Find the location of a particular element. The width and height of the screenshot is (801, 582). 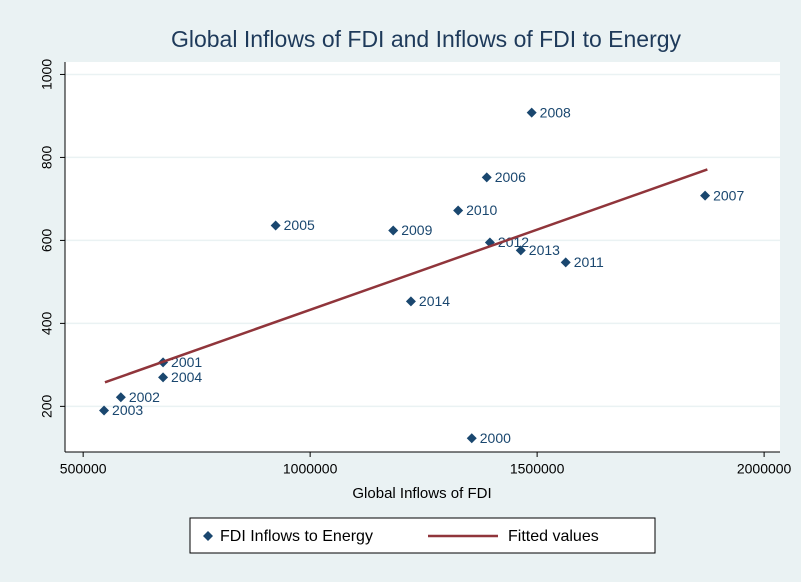

point-label: 2009 is located at coordinates (416, 230).